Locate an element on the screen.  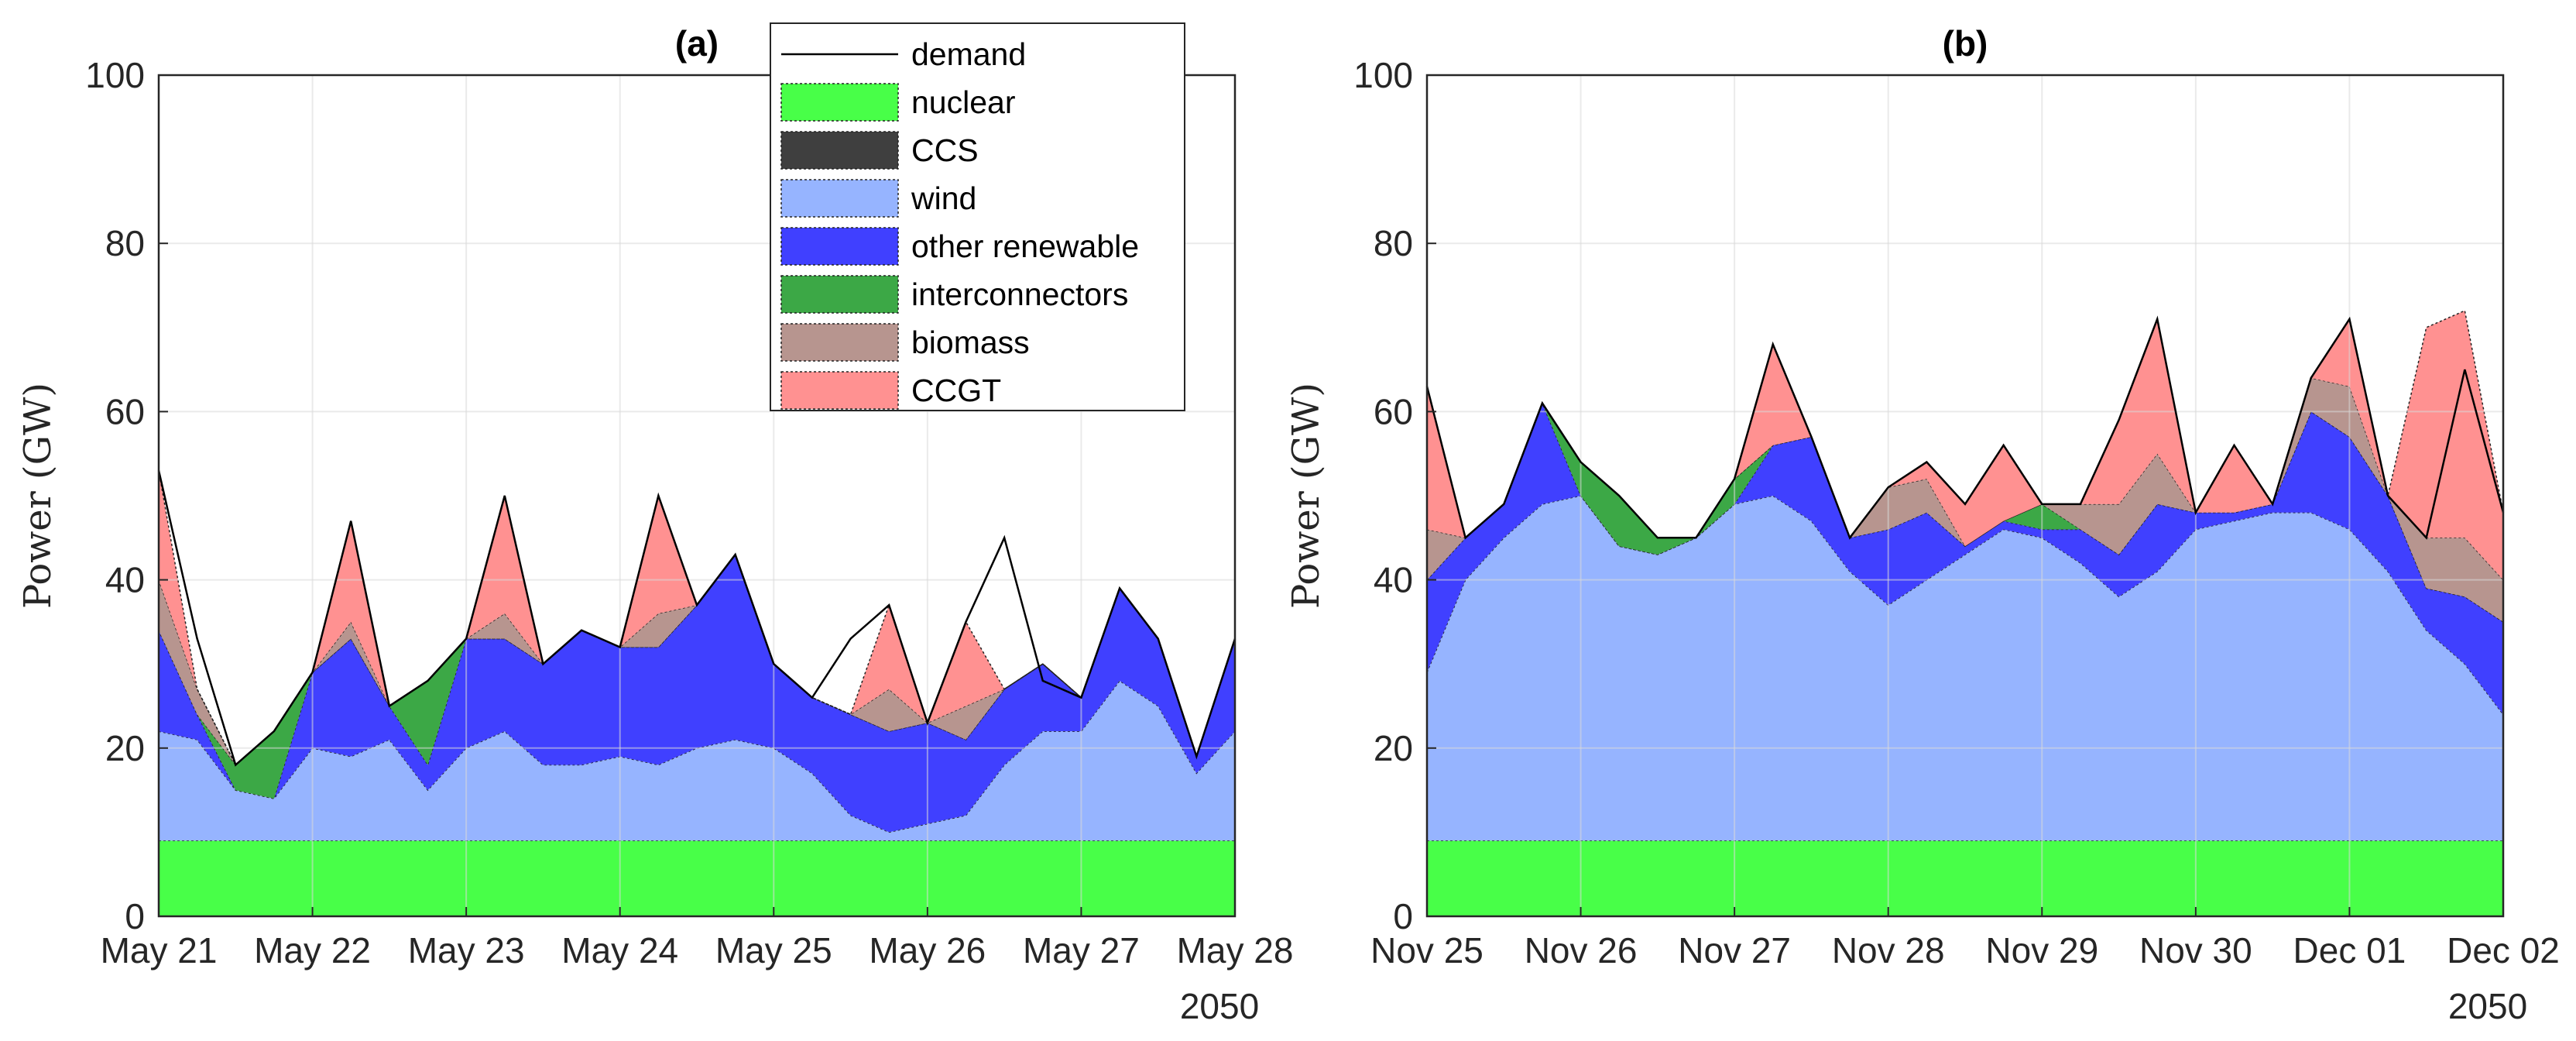
area-biomass is located at coordinates (697, 660).